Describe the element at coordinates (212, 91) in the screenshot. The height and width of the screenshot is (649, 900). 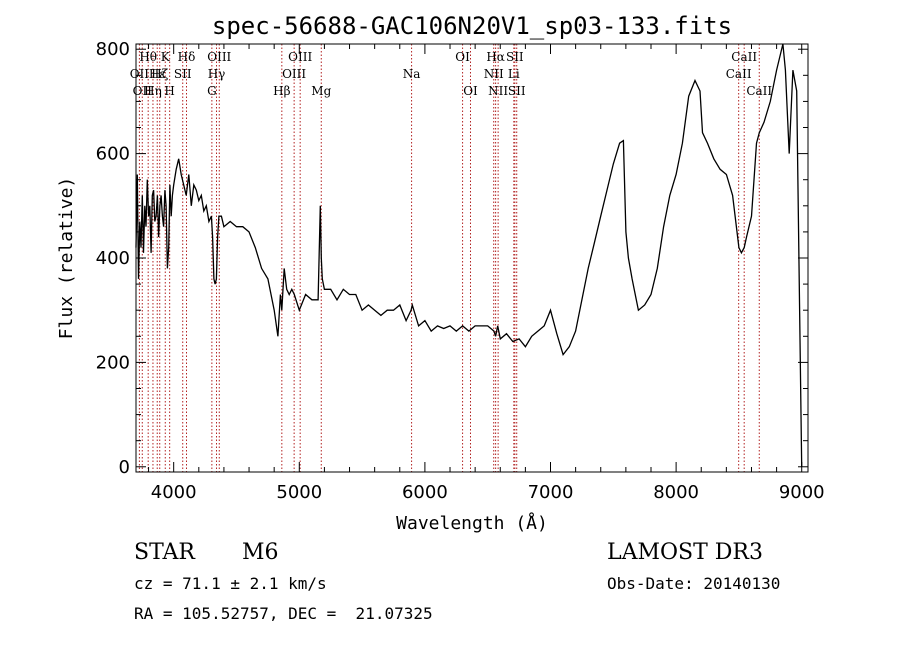
I see `line-label-10: G` at that location.